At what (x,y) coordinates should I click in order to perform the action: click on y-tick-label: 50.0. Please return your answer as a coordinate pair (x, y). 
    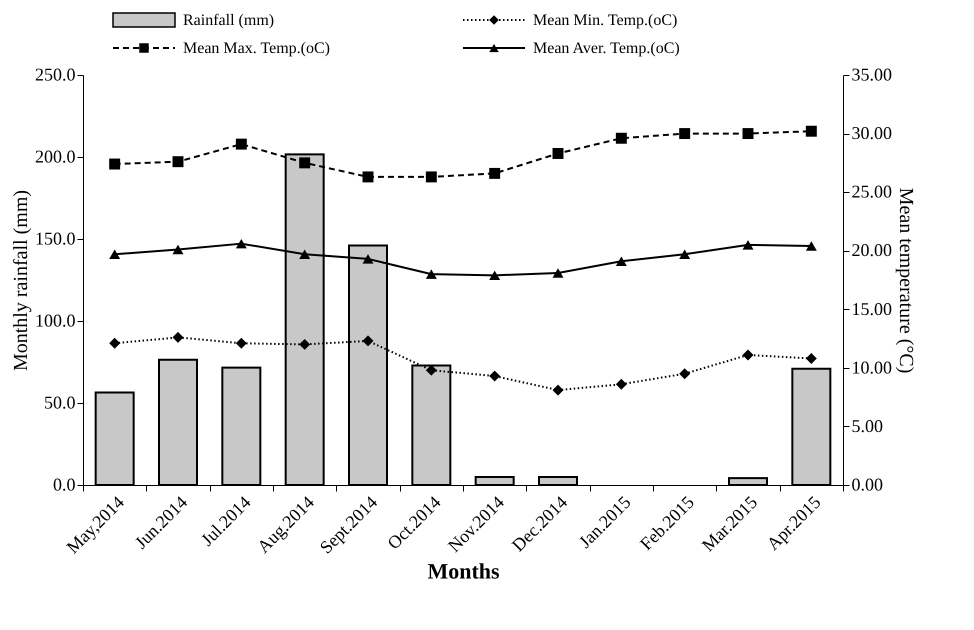
    Looking at the image, I should click on (60, 402).